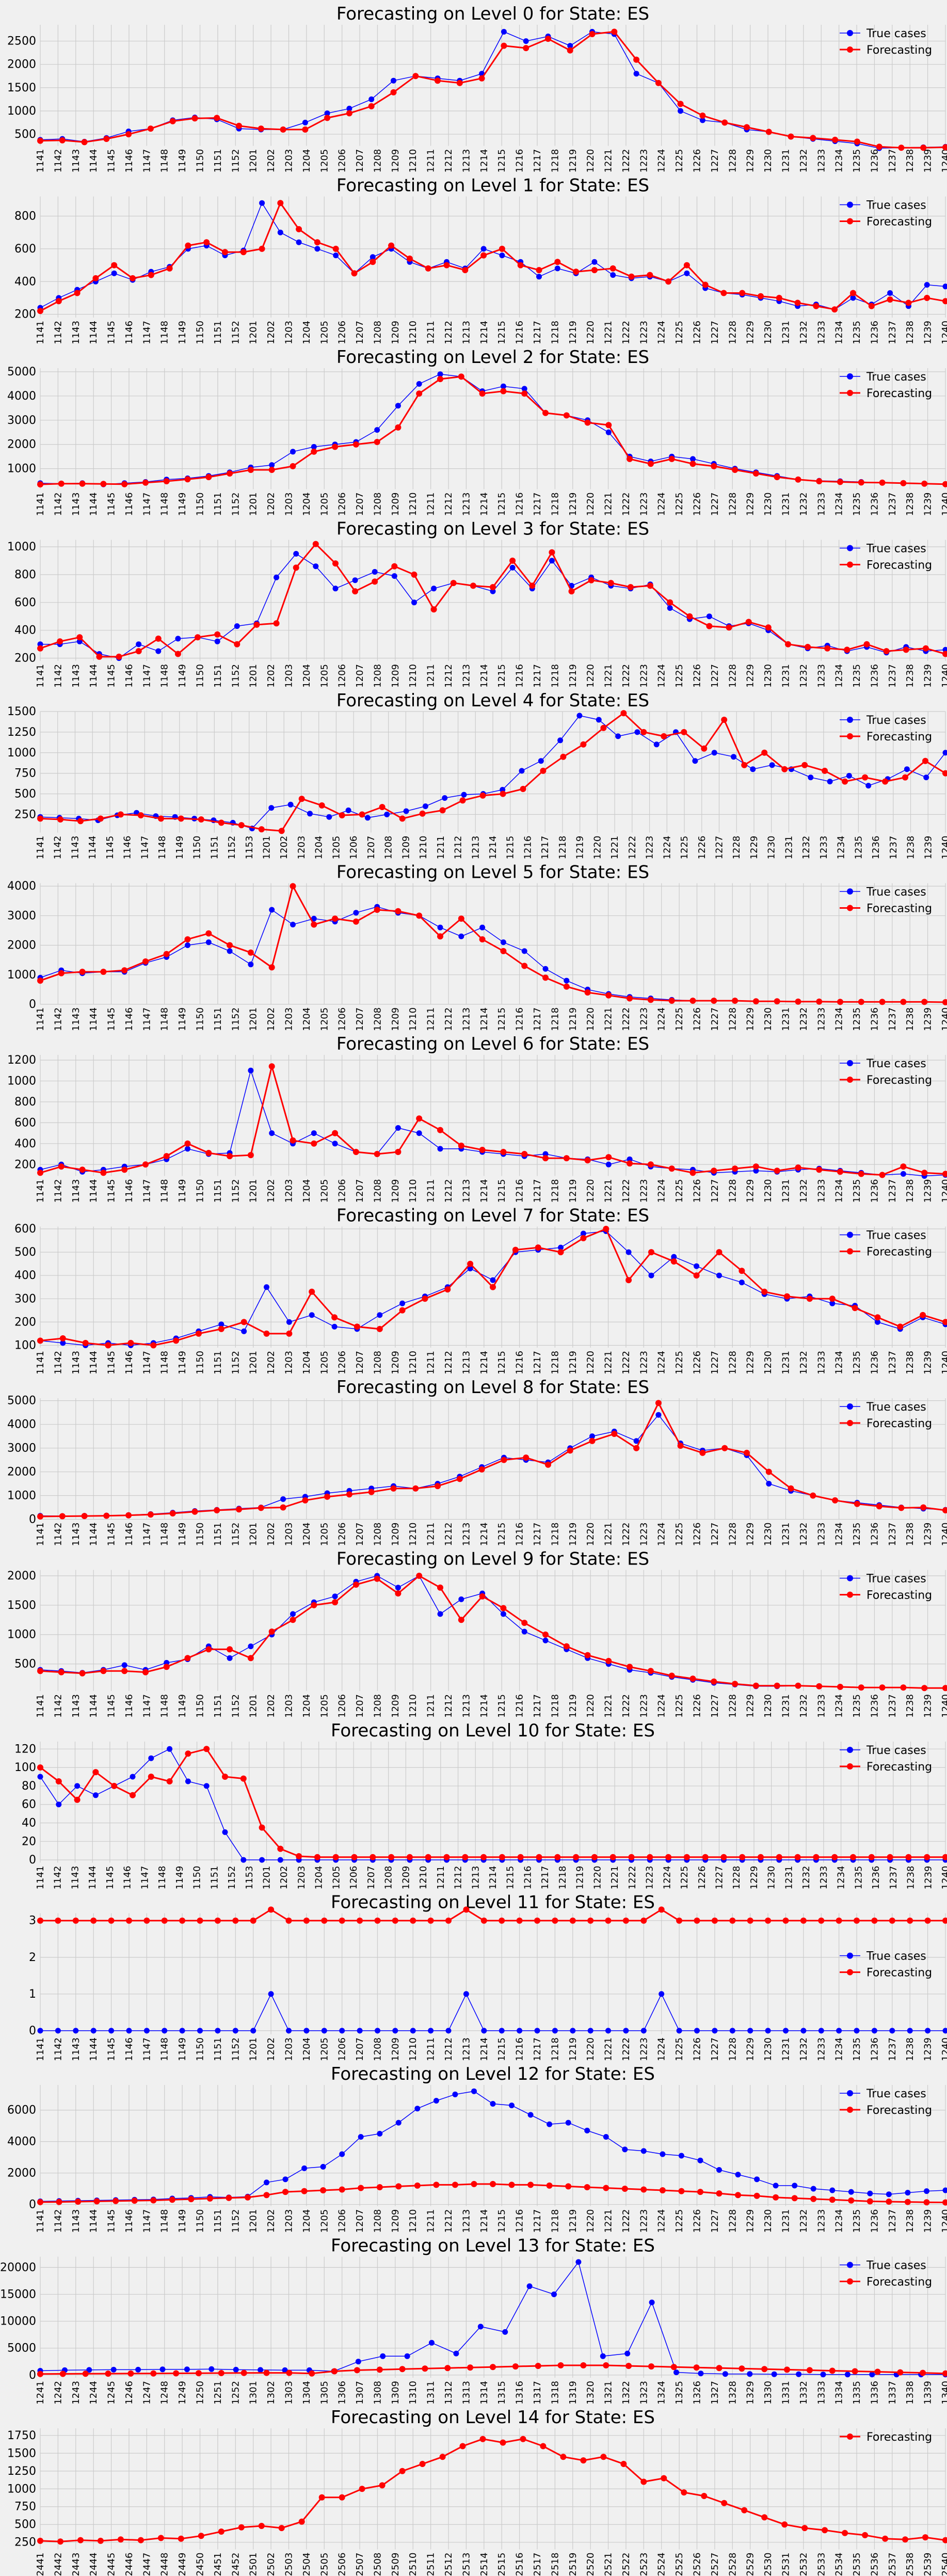 The image size is (947, 2576). Describe the element at coordinates (943, 676) in the screenshot. I see `x-tick-label: 1240` at that location.